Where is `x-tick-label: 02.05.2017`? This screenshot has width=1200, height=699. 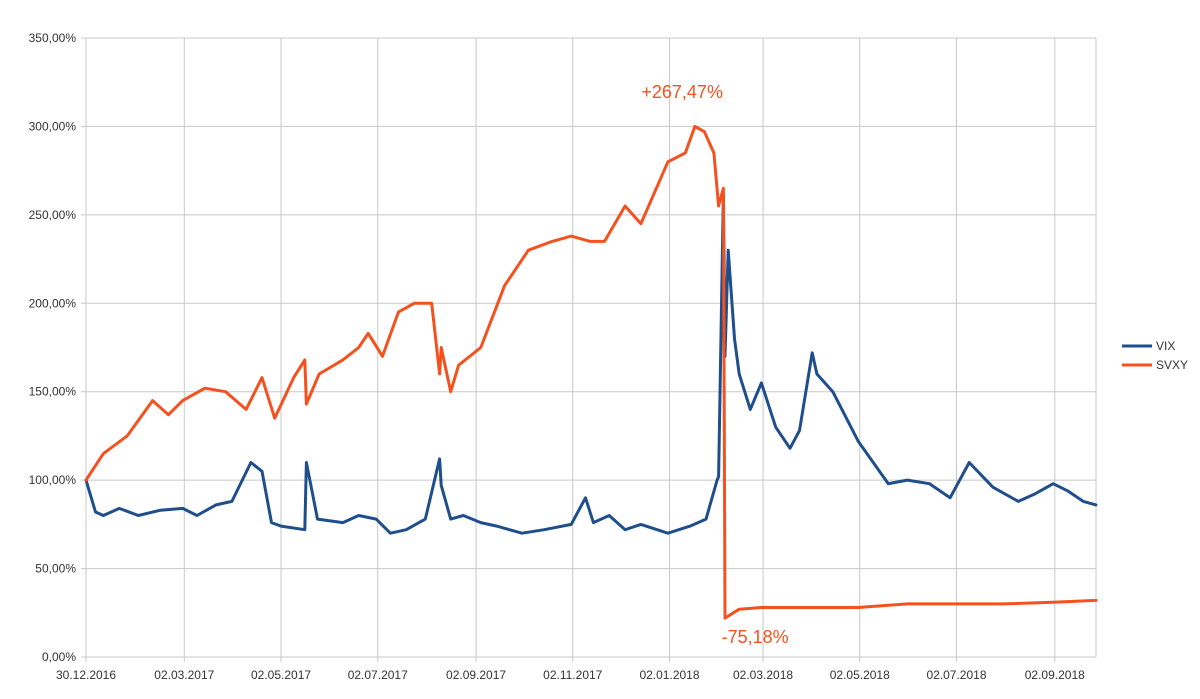
x-tick-label: 02.05.2017 is located at coordinates (281, 675).